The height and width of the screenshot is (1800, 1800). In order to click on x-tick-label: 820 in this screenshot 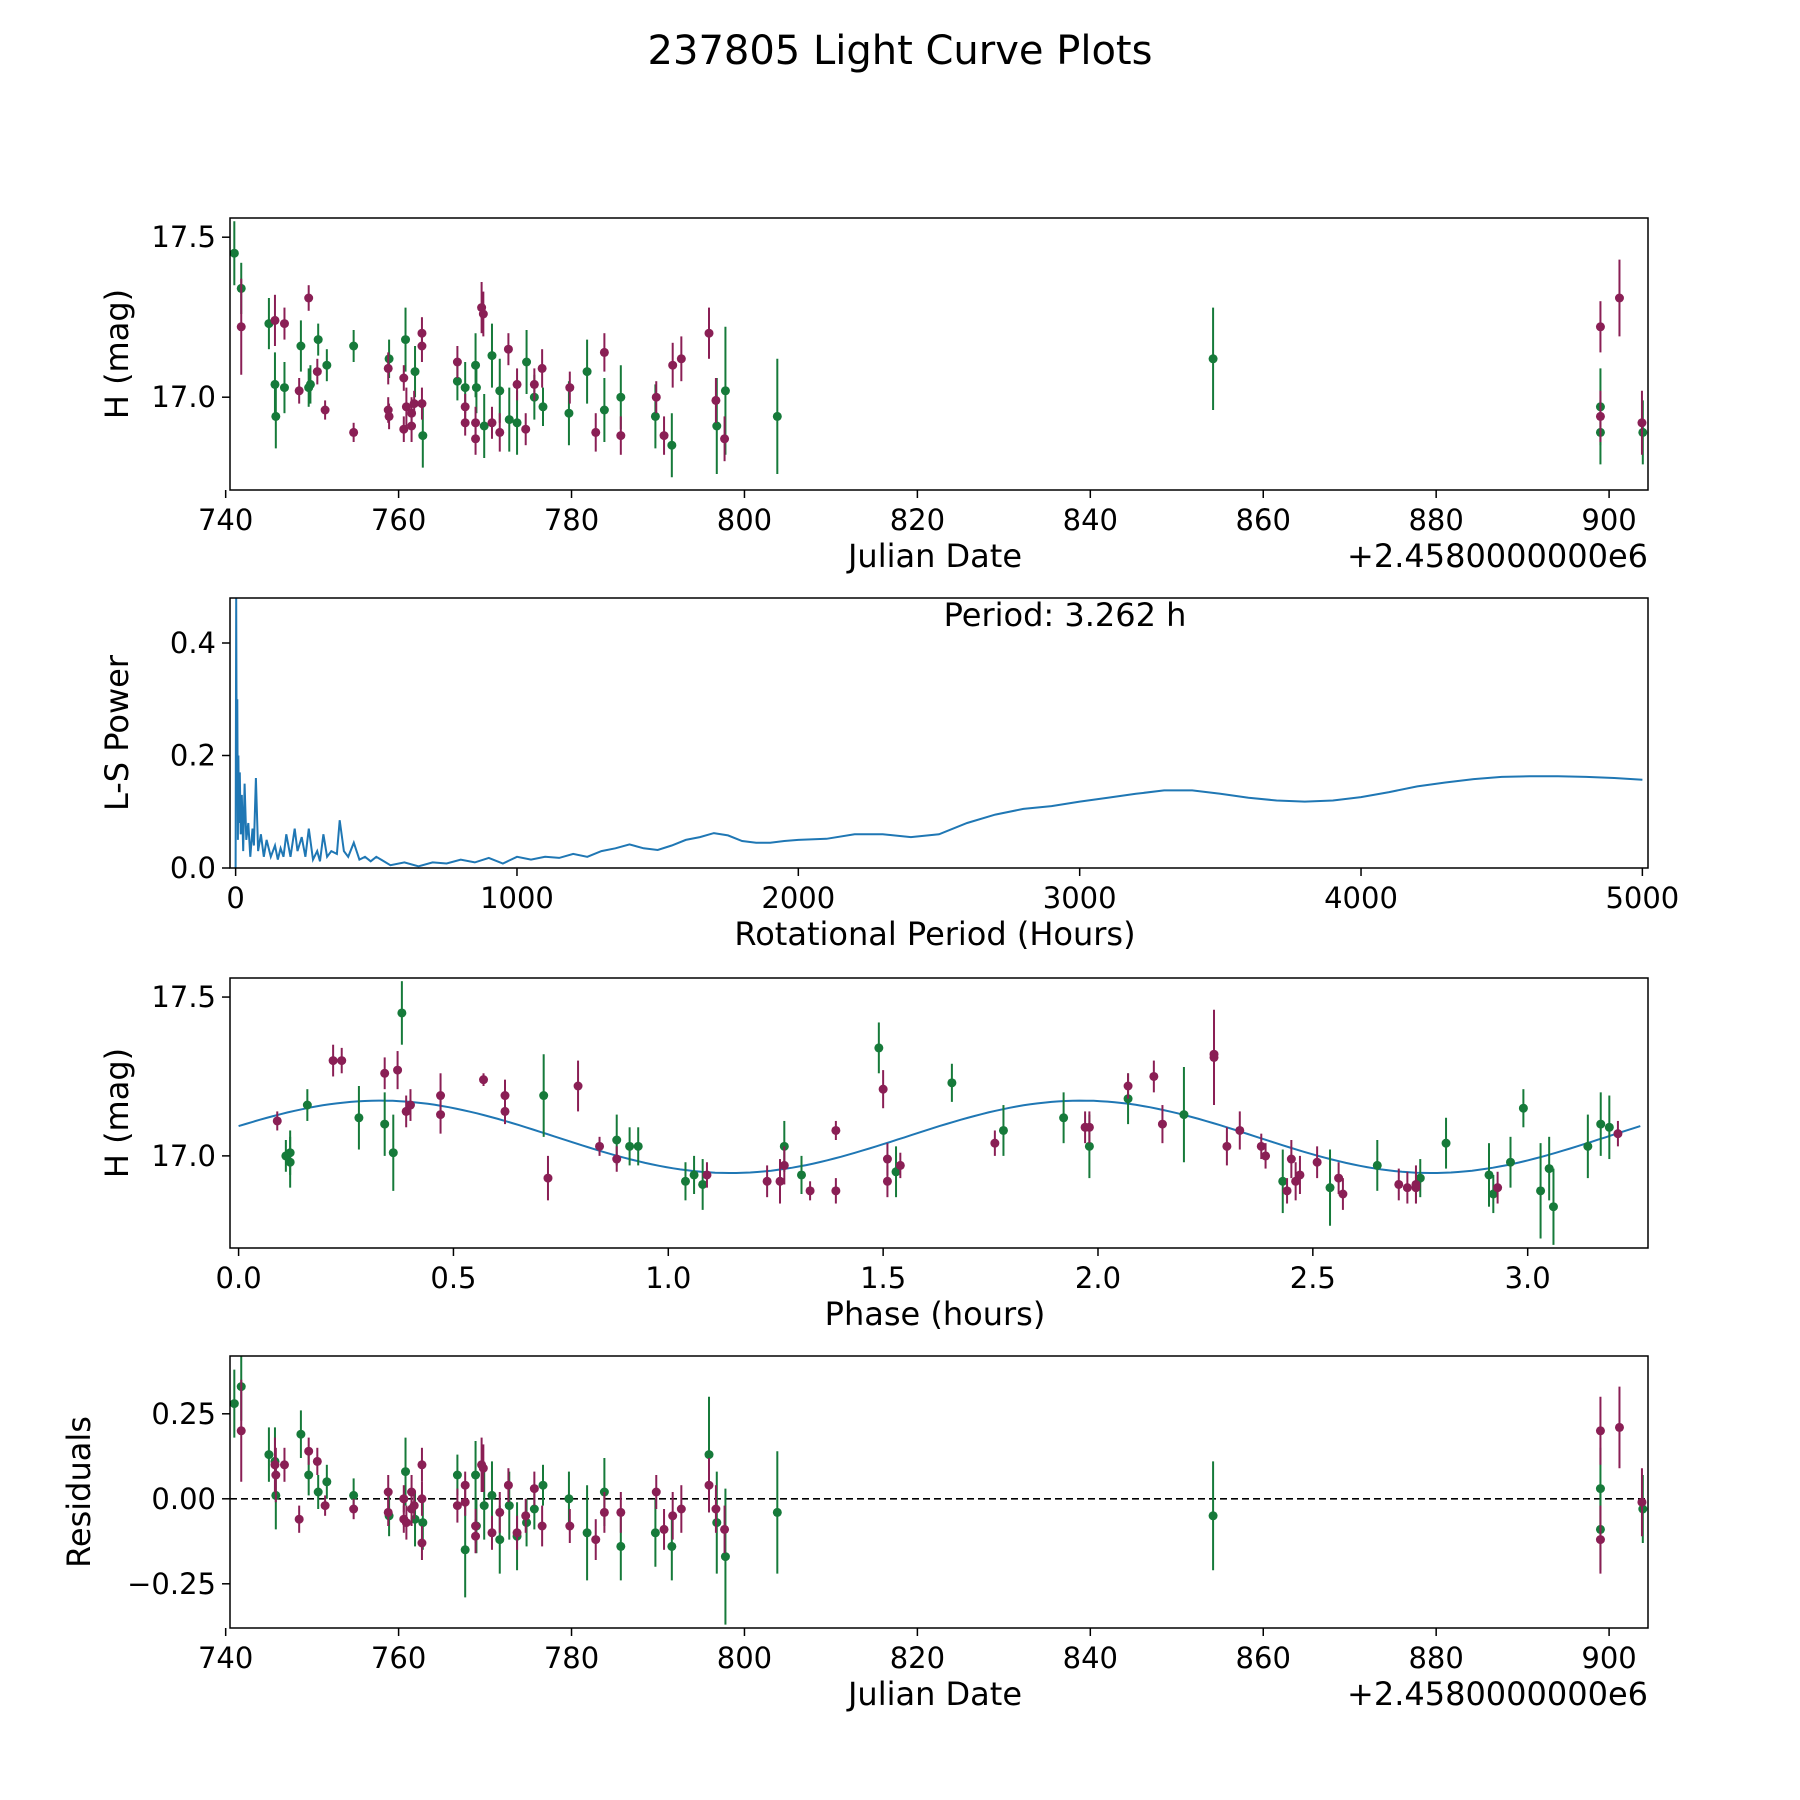, I will do `click(917, 1658)`.